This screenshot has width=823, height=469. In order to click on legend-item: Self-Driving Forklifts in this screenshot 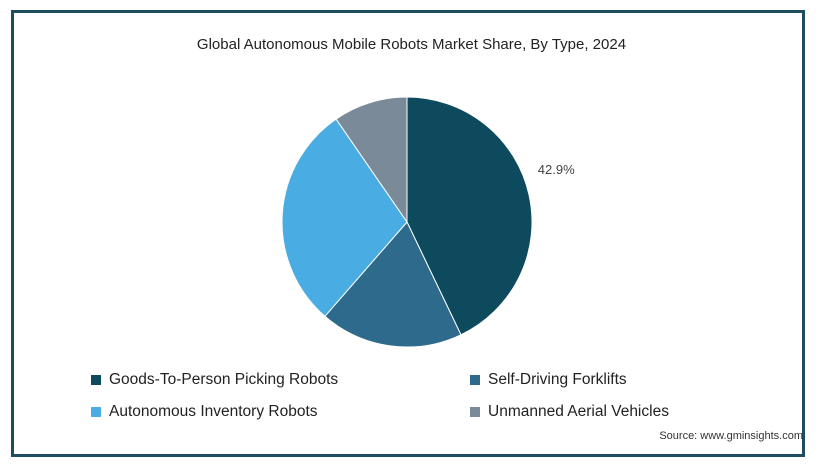, I will do `click(548, 380)`.